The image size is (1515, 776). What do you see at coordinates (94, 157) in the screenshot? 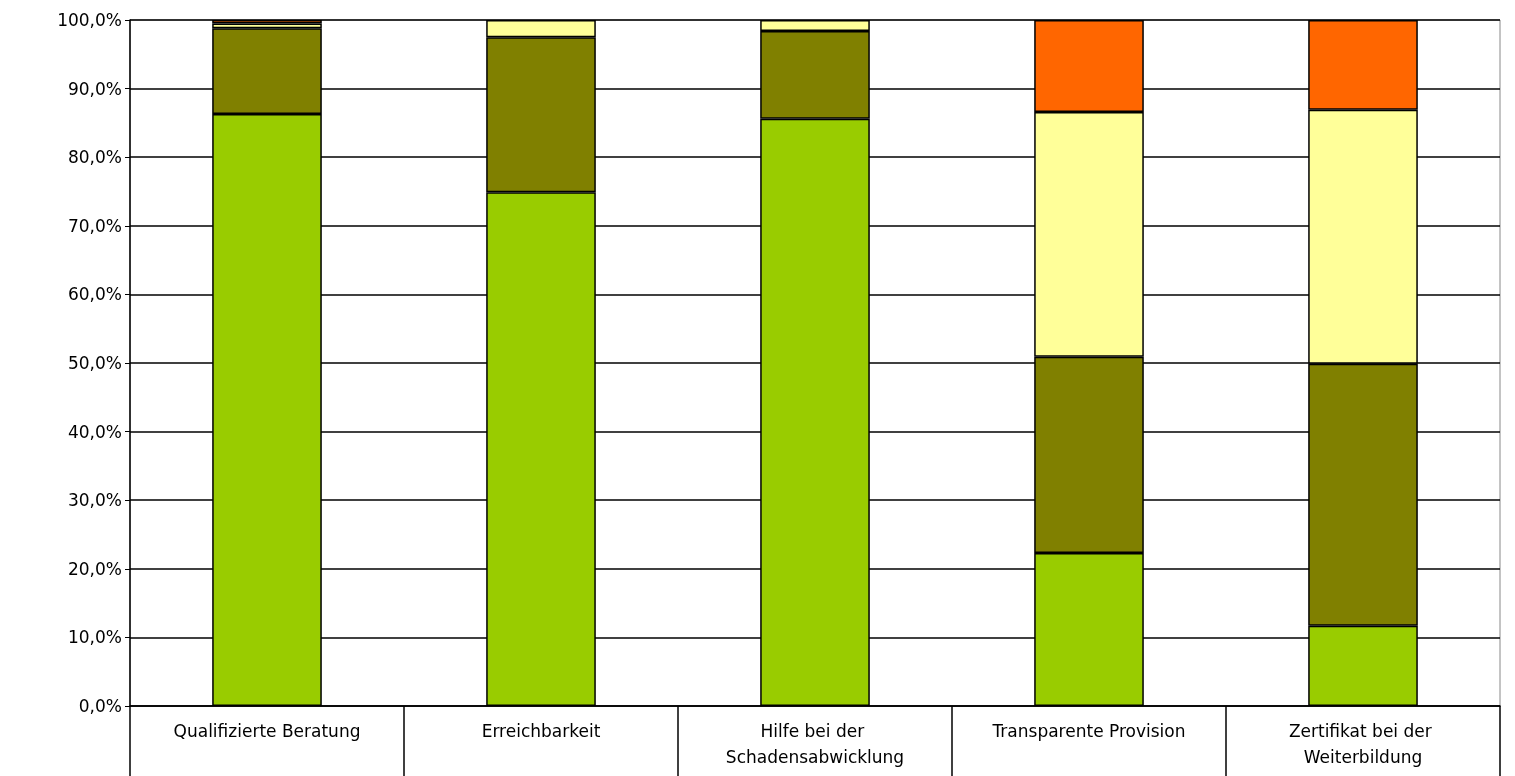
I see `y-tick-label: 80,0%` at bounding box center [94, 157].